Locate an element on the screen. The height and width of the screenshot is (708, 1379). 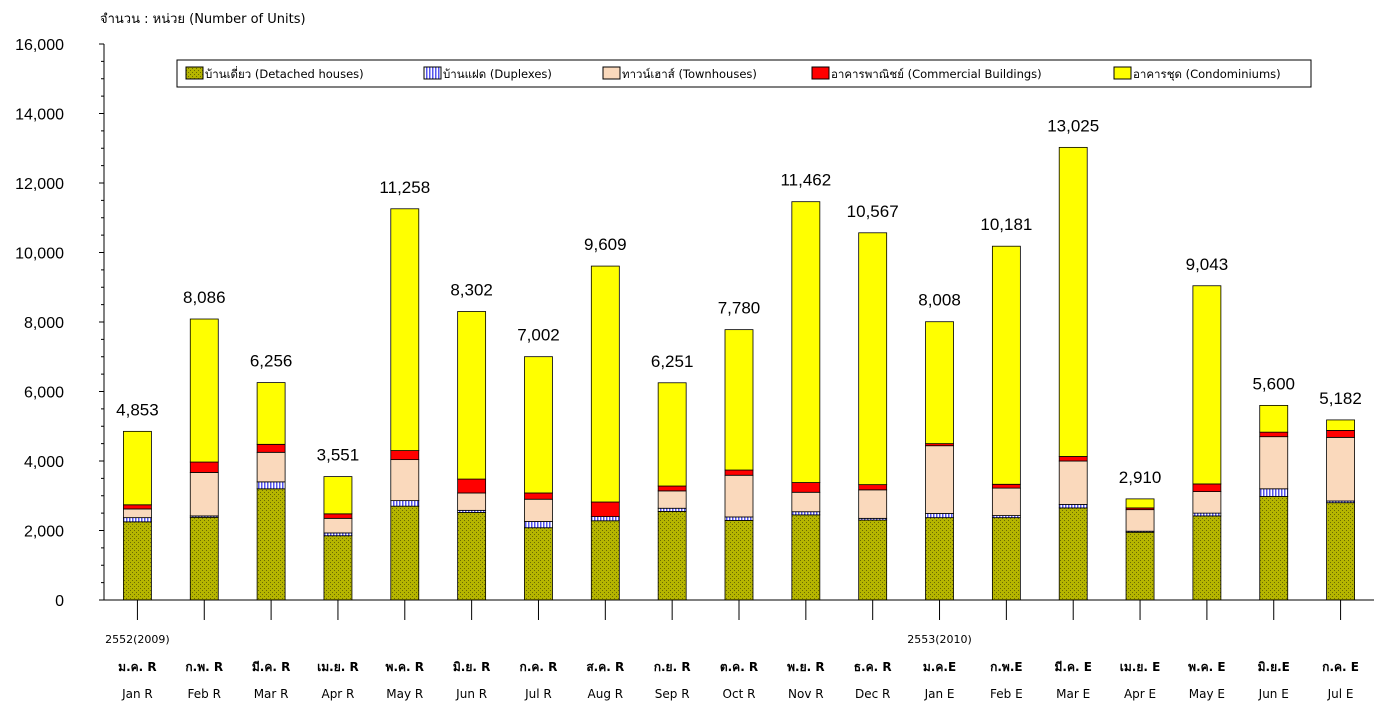
x-tick-label-th: พ.ค. E is located at coordinates (1206, 667).